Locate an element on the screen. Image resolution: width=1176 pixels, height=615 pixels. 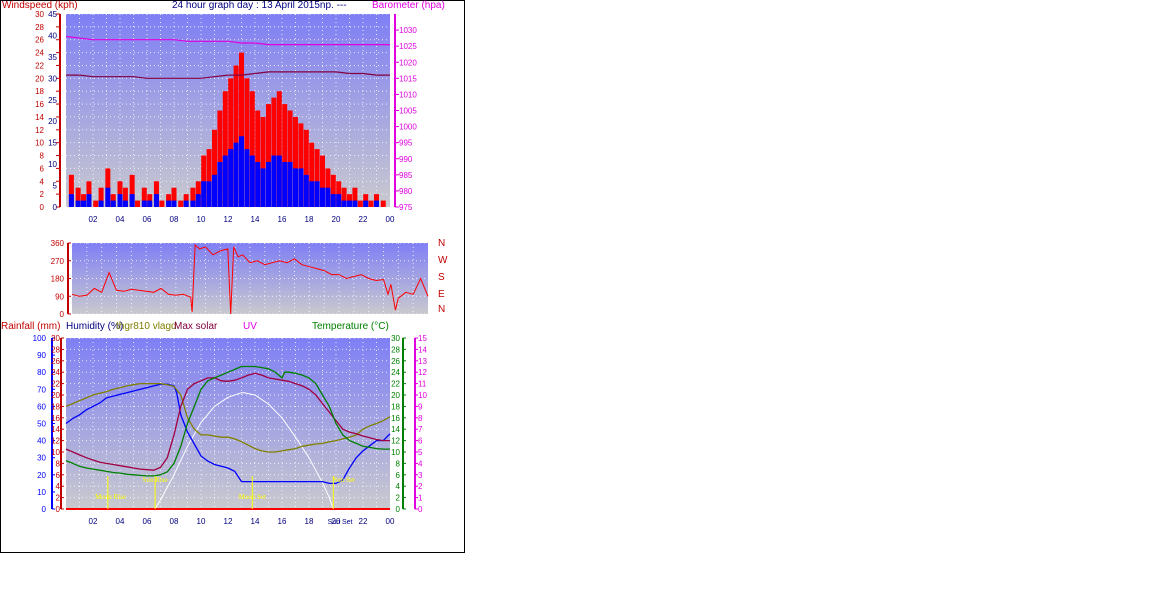
direction-y-tick-label: 180 is located at coordinates (58, 279).